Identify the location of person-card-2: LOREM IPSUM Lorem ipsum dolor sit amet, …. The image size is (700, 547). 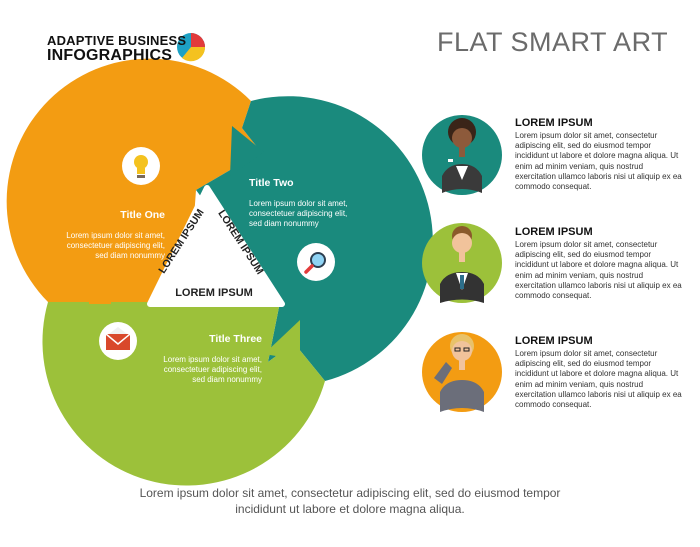
(600, 263).